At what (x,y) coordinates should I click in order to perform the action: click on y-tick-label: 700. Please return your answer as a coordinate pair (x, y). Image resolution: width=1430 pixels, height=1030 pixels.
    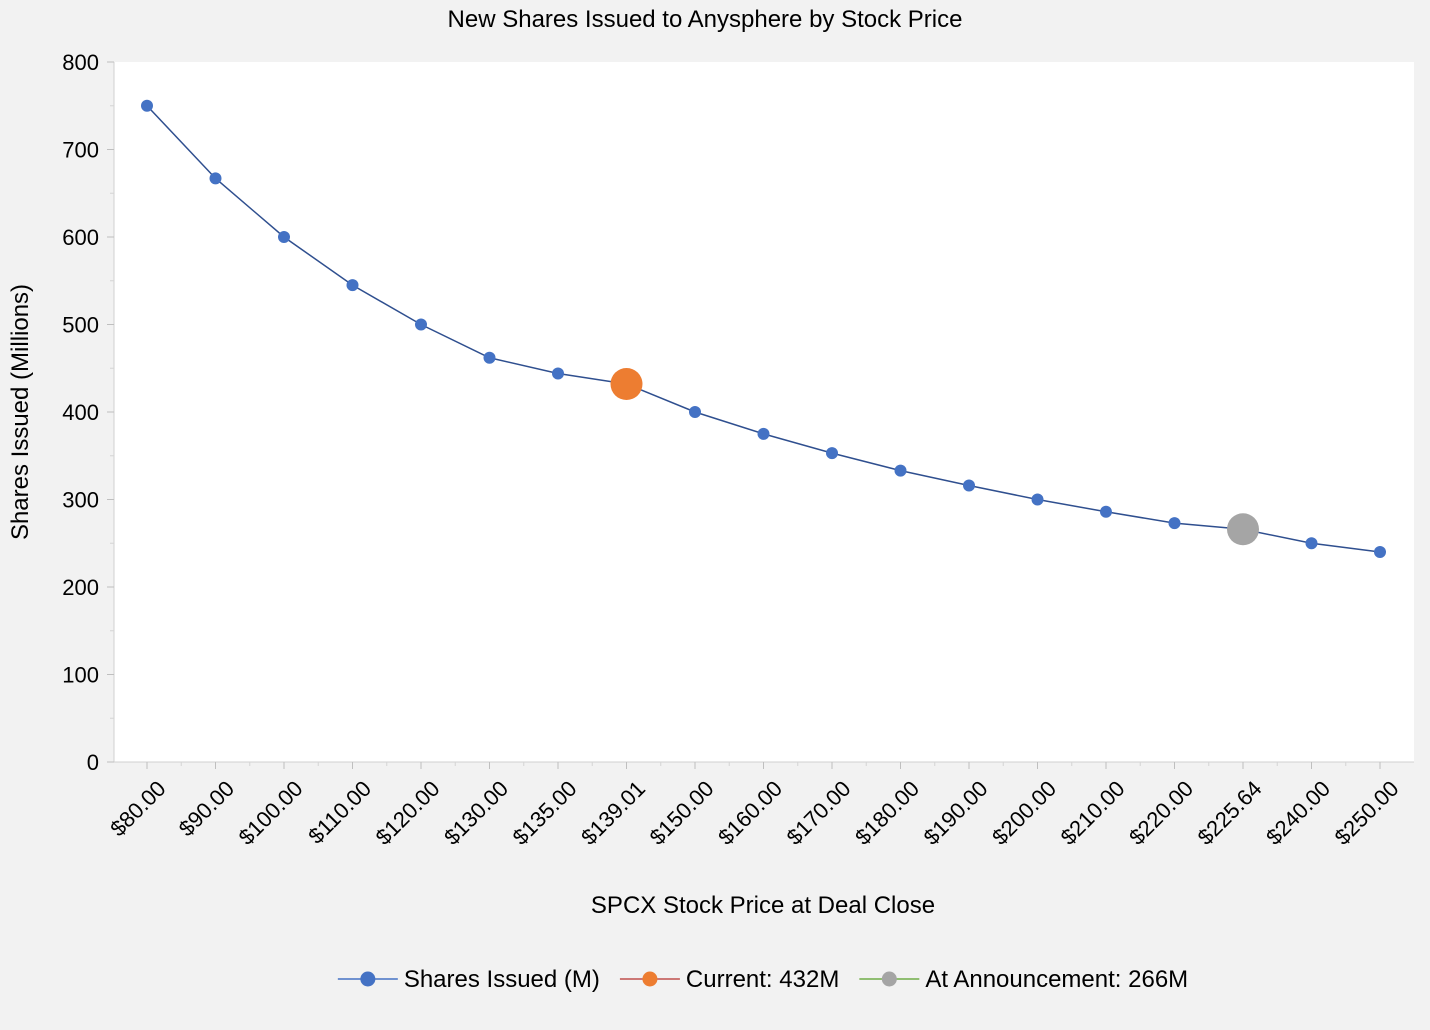
    Looking at the image, I should click on (80, 150).